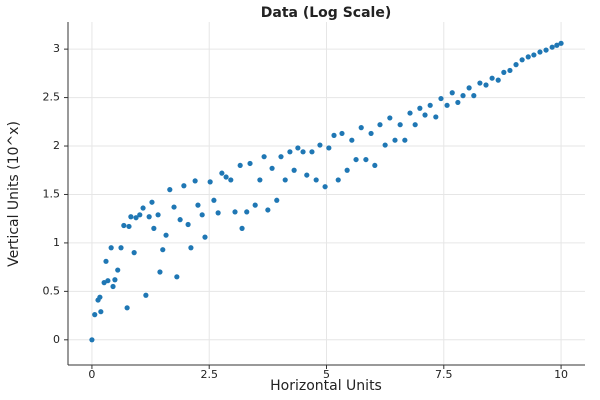 This screenshot has height=400, width=600. Describe the element at coordinates (444, 374) in the screenshot. I see `x-tick-label: 7.5` at that location.